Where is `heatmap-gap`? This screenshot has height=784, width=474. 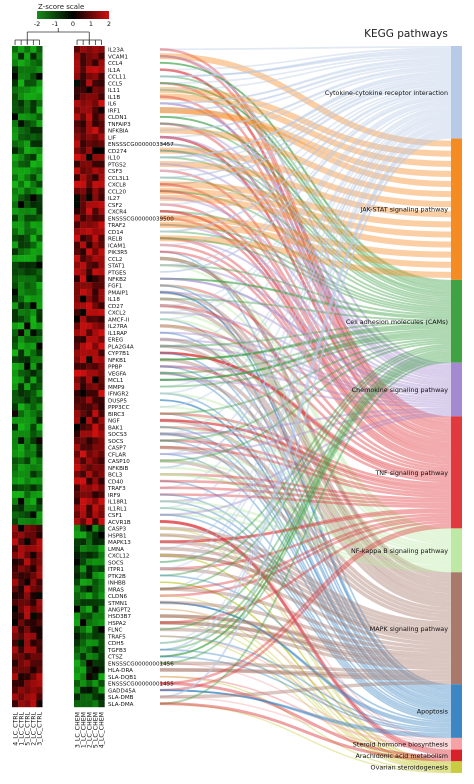 heatmap-gap is located at coordinates (58, 376).